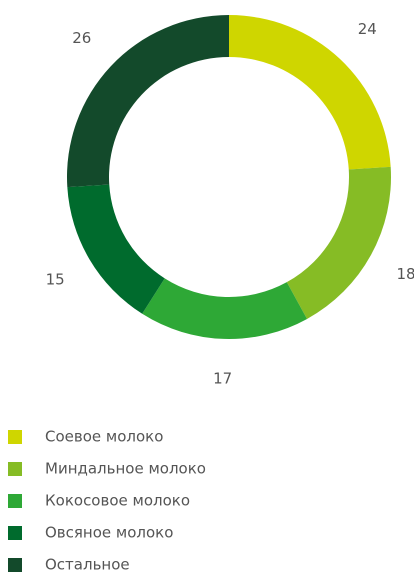 The width and height of the screenshot is (414, 579). What do you see at coordinates (405, 274) in the screenshot?
I see `data-label: 18` at bounding box center [405, 274].